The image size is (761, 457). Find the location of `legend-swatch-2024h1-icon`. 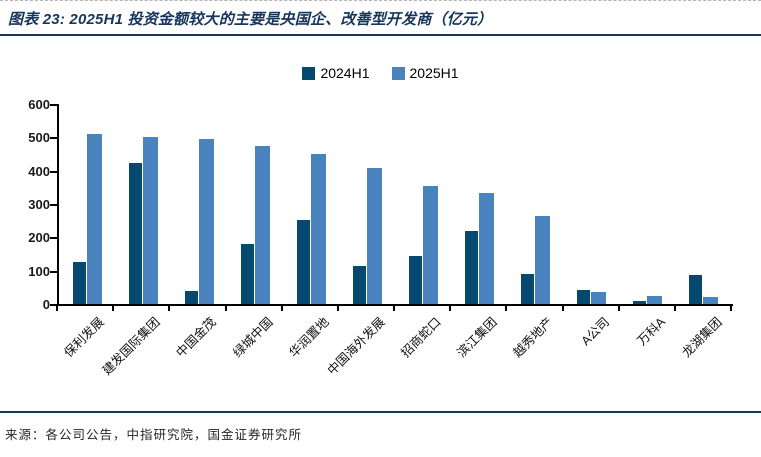

legend-swatch-2024h1-icon is located at coordinates (309, 73).